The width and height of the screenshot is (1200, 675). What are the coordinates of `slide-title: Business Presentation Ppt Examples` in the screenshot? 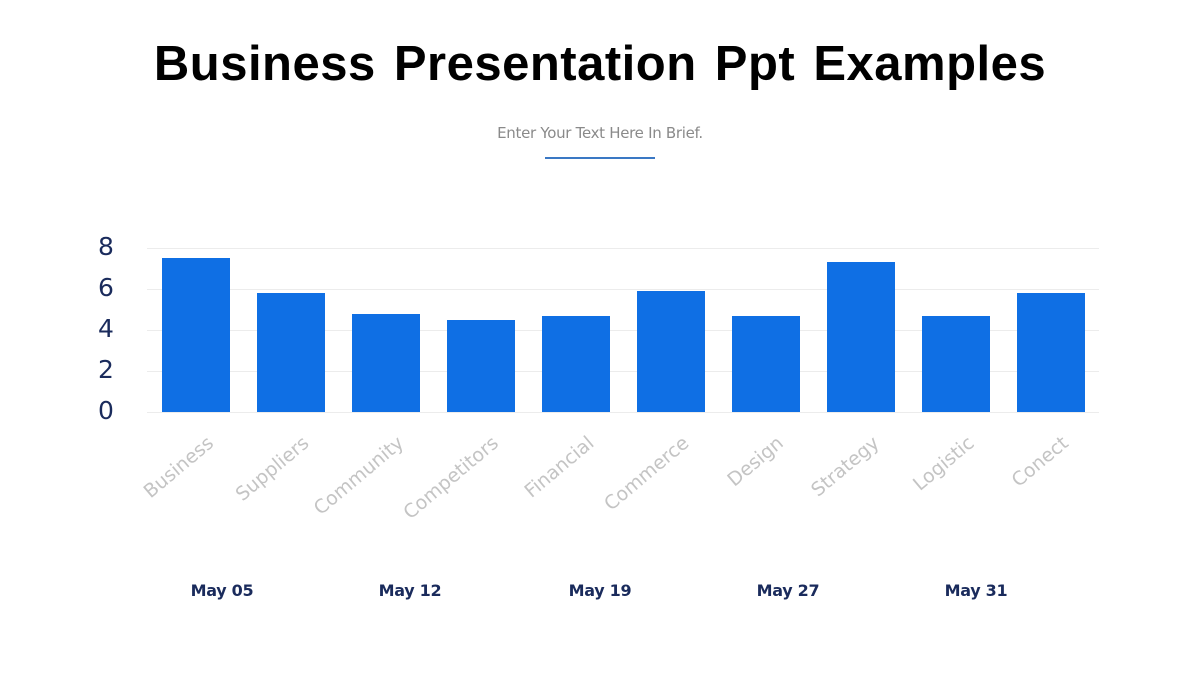 It's located at (600, 64).